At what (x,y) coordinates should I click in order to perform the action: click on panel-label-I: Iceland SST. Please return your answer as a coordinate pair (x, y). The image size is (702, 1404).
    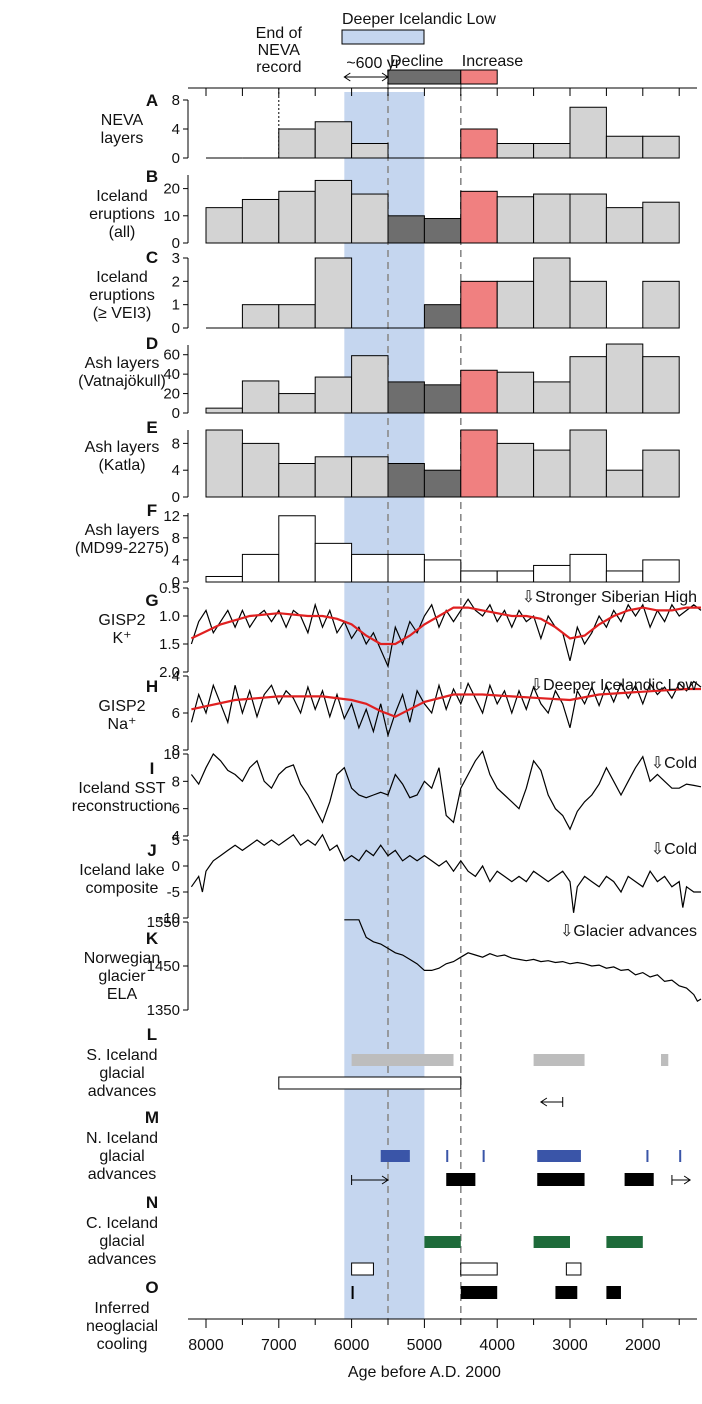
    Looking at the image, I should click on (121, 788).